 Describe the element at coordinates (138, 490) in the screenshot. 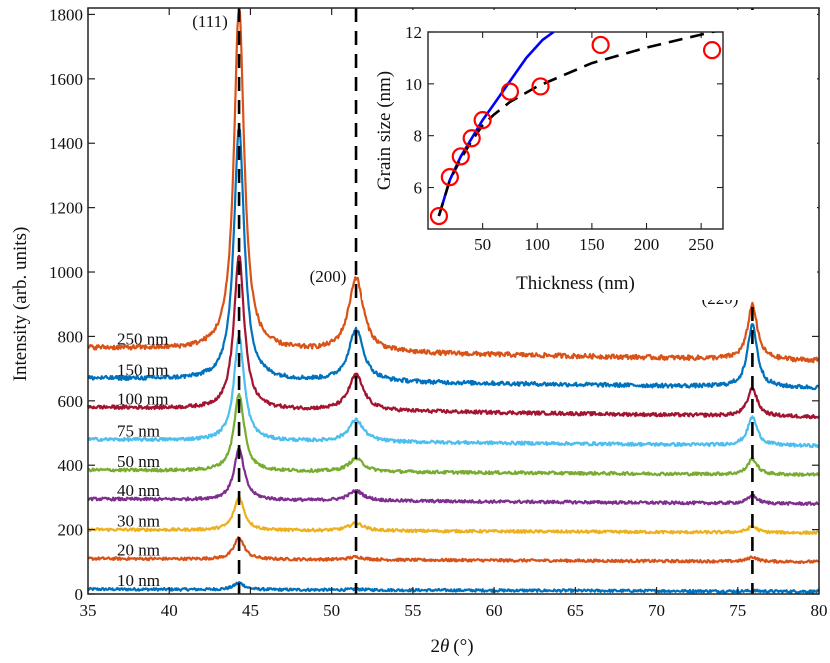

I see `series-label: 40 nm` at that location.